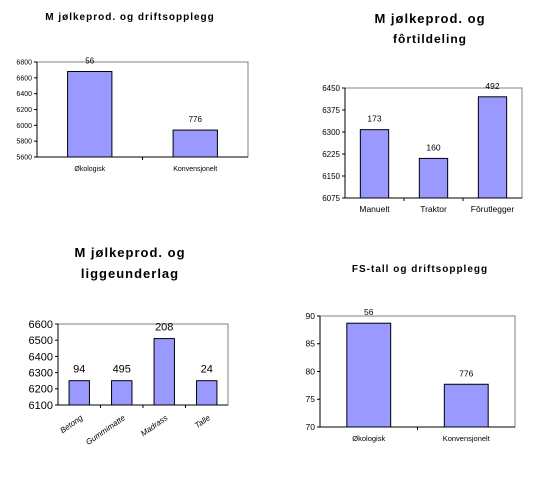 This screenshot has height=481, width=535. What do you see at coordinates (207, 370) in the screenshot?
I see `data-label: 24` at bounding box center [207, 370].